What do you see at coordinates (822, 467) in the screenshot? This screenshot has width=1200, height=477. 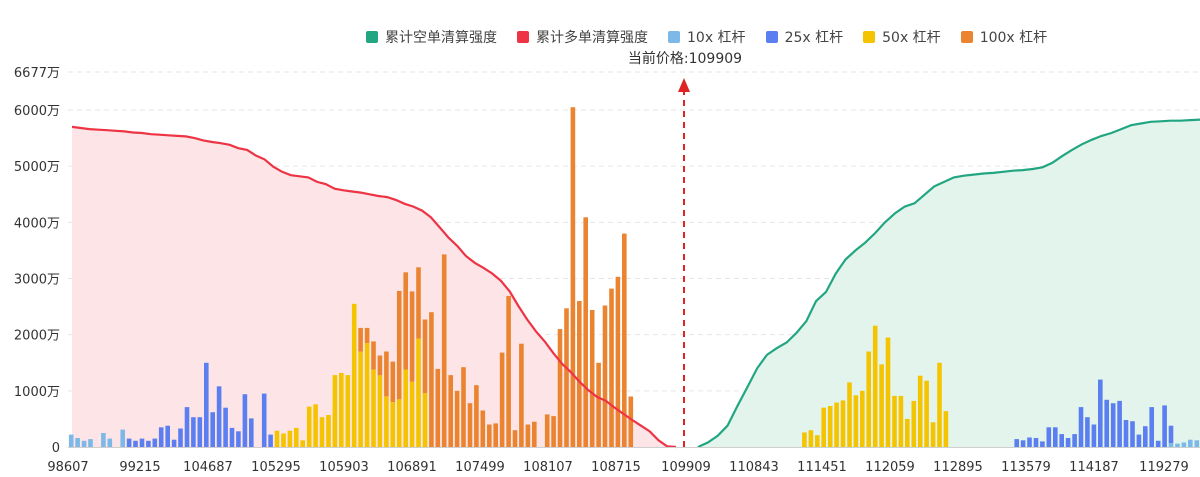 I see `x-tick-label: 111451` at bounding box center [822, 467].